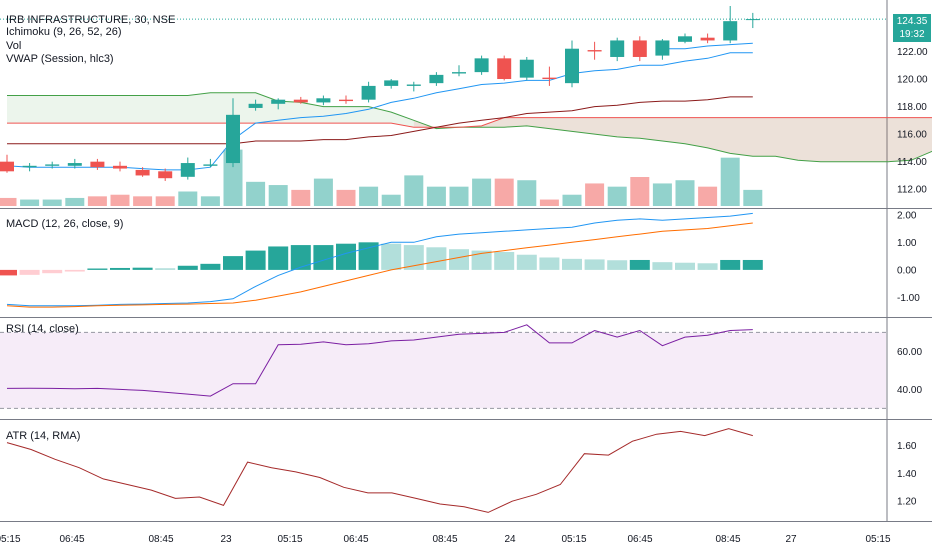  What do you see at coordinates (65, 224) in the screenshot?
I see `macd-legend: MACD (12, 26, close, 9)` at bounding box center [65, 224].